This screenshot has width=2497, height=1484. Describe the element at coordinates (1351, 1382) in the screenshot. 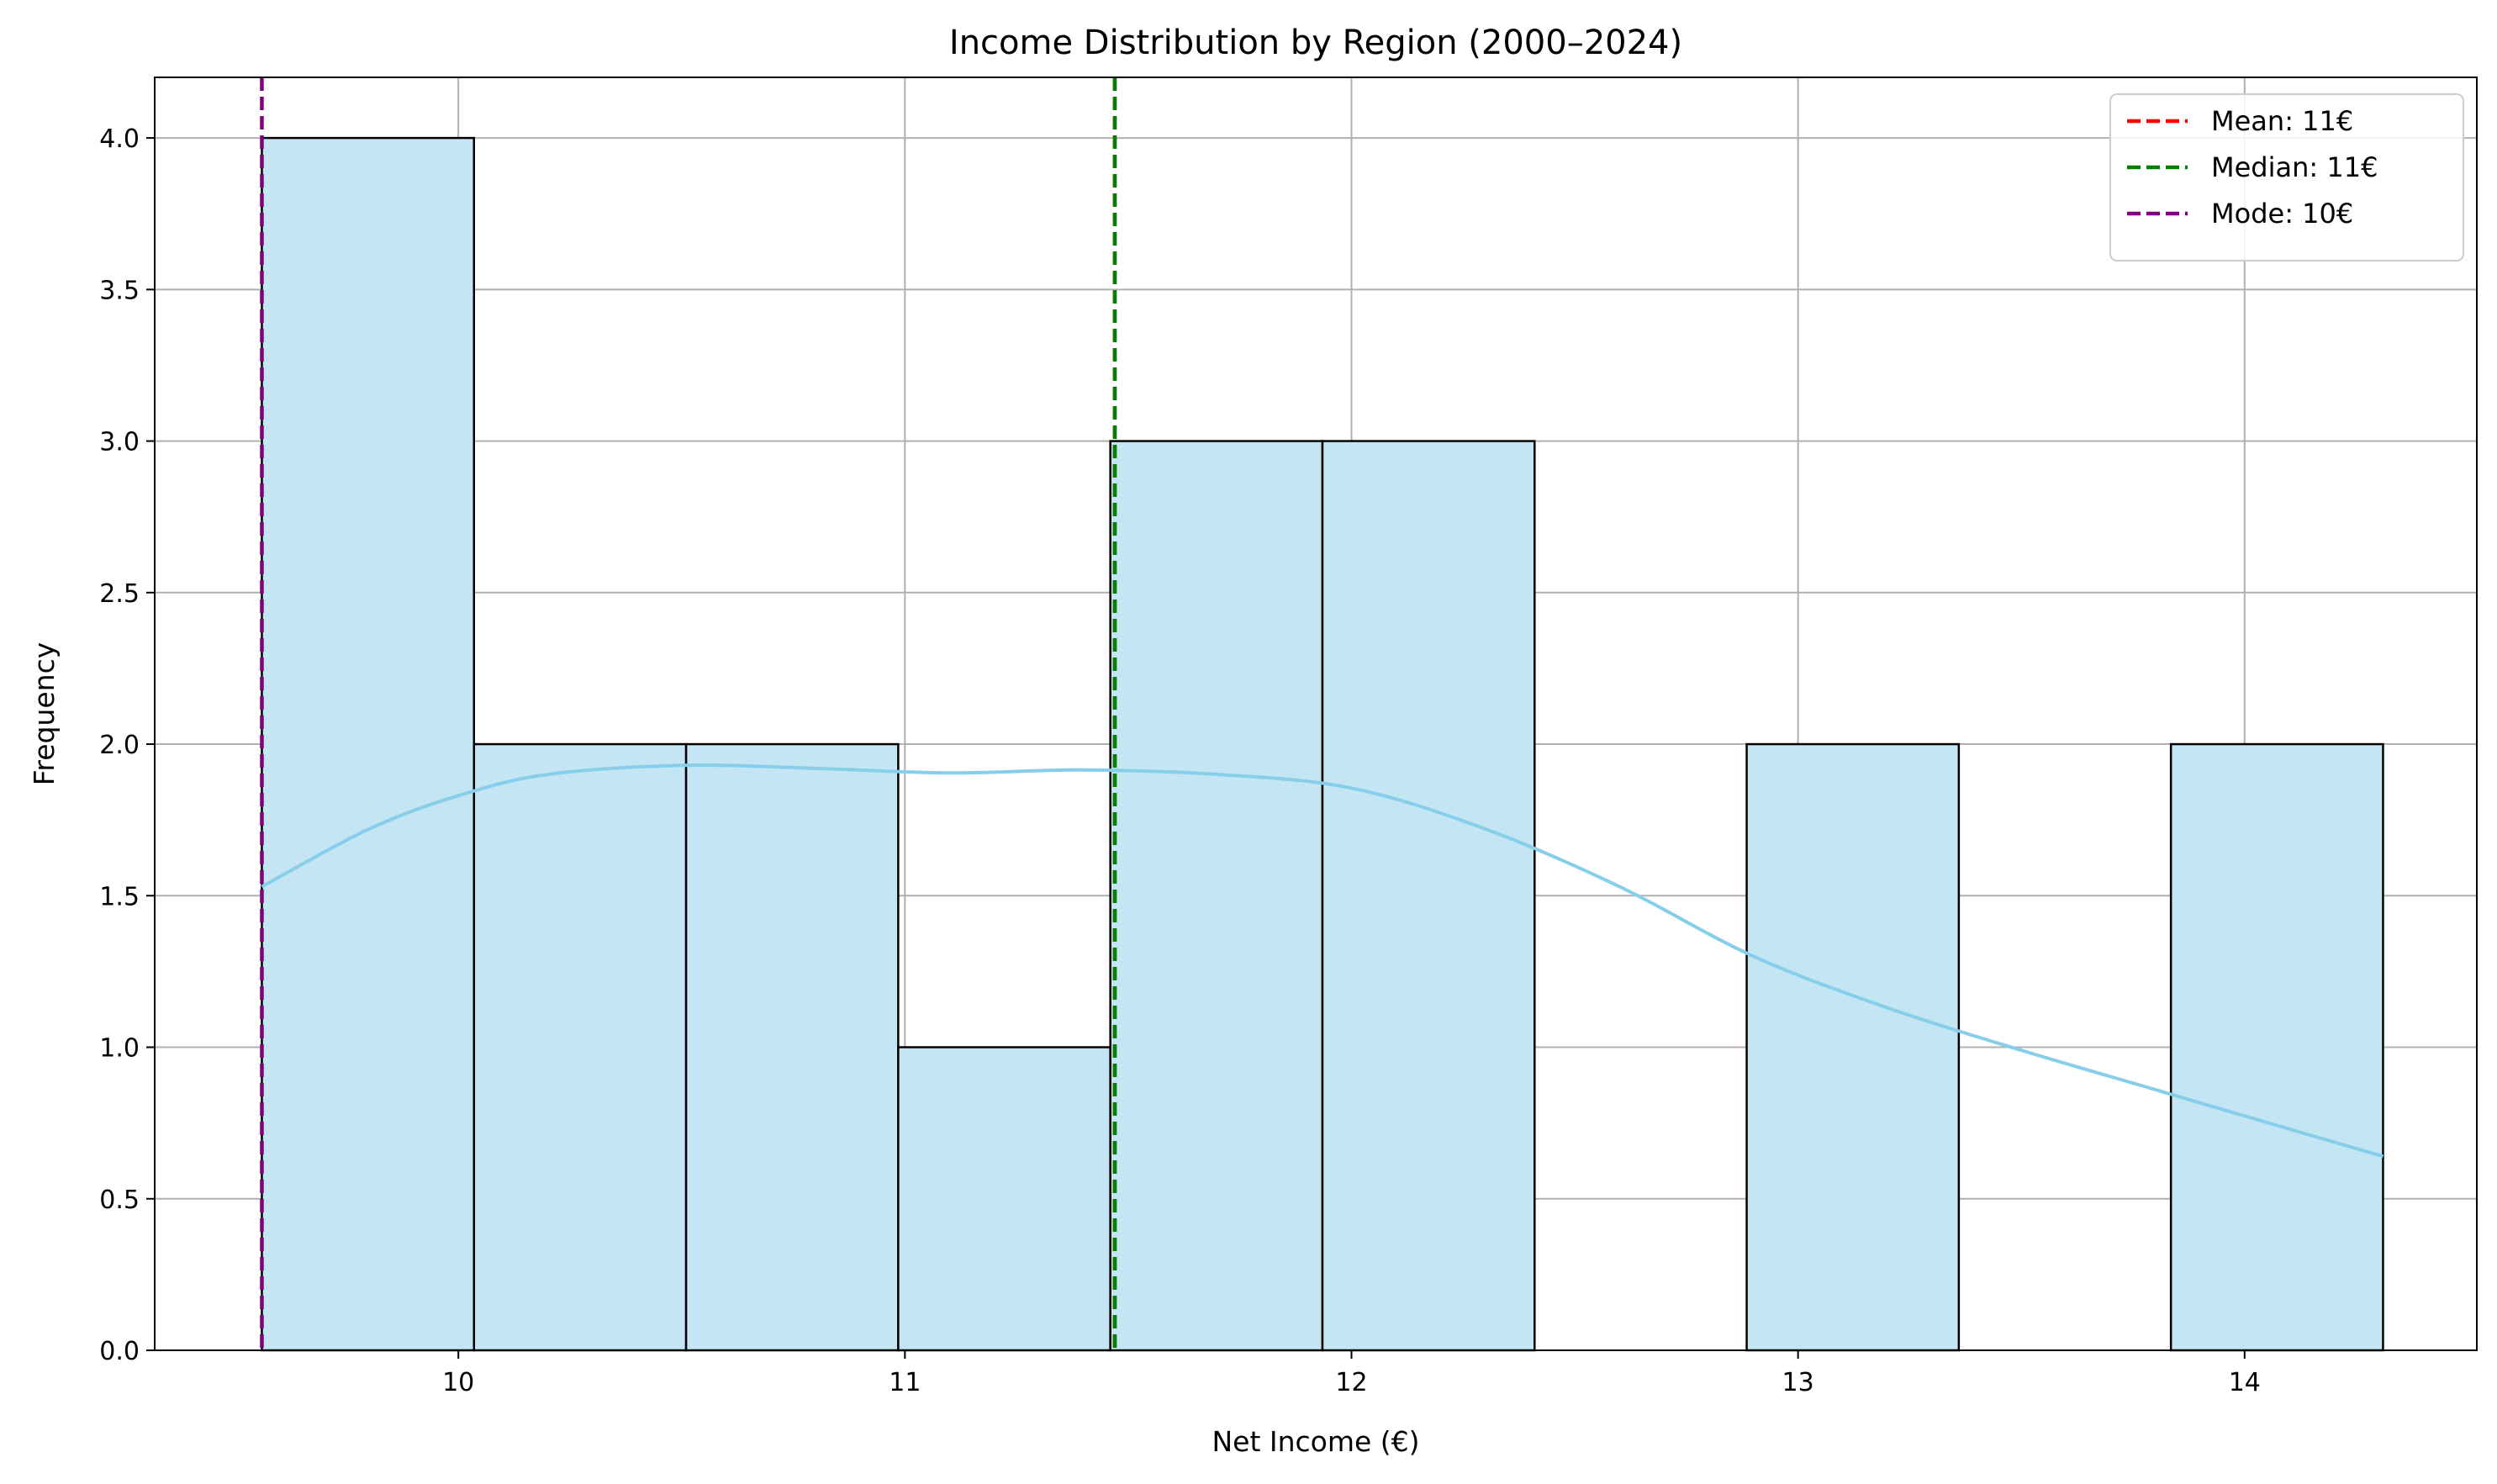

I see `x-tick-label-2: 12` at that location.